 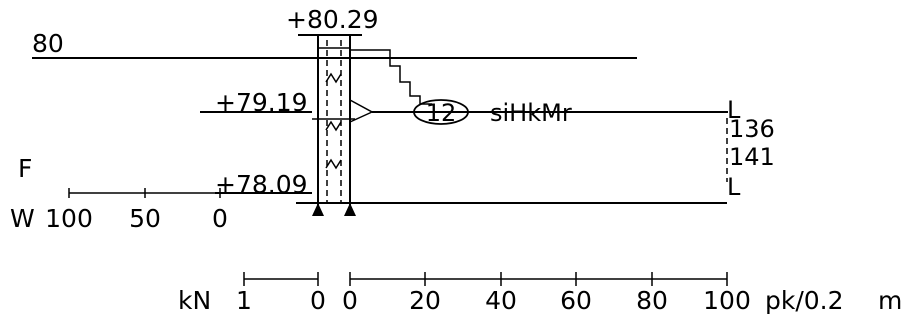 What do you see at coordinates (734, 110) in the screenshot?
I see `right-mark-top: L` at bounding box center [734, 110].